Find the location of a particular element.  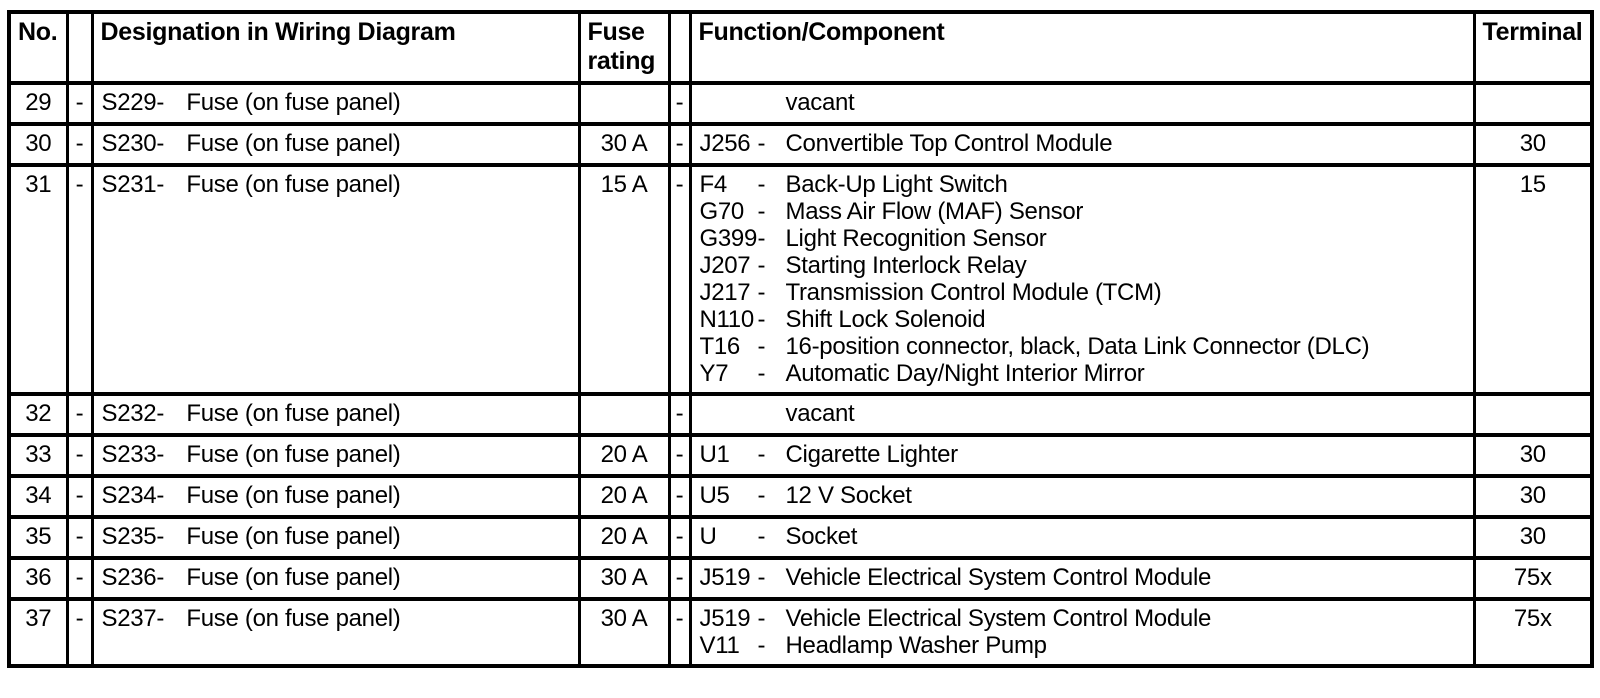

component-code: G399 is located at coordinates (728, 238).